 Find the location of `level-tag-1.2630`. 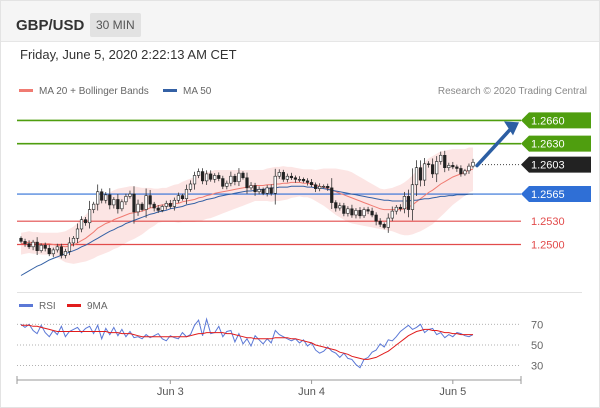

level-tag-1.2630 is located at coordinates (556, 143).